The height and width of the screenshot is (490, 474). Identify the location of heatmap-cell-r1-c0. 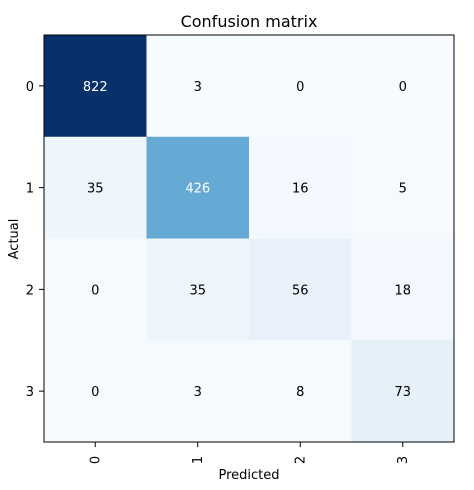
(95, 187).